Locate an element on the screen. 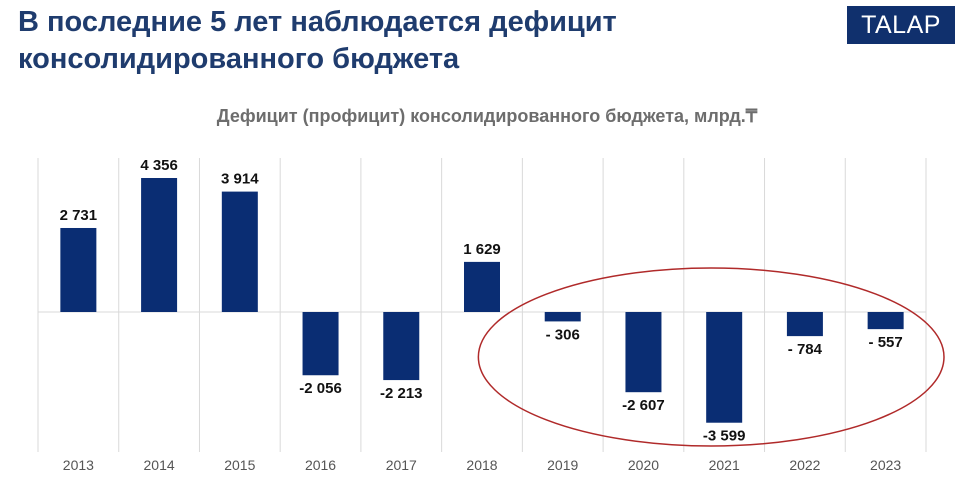 Image resolution: width=974 pixels, height=482 pixels. talap-logo: TALAP is located at coordinates (901, 25).